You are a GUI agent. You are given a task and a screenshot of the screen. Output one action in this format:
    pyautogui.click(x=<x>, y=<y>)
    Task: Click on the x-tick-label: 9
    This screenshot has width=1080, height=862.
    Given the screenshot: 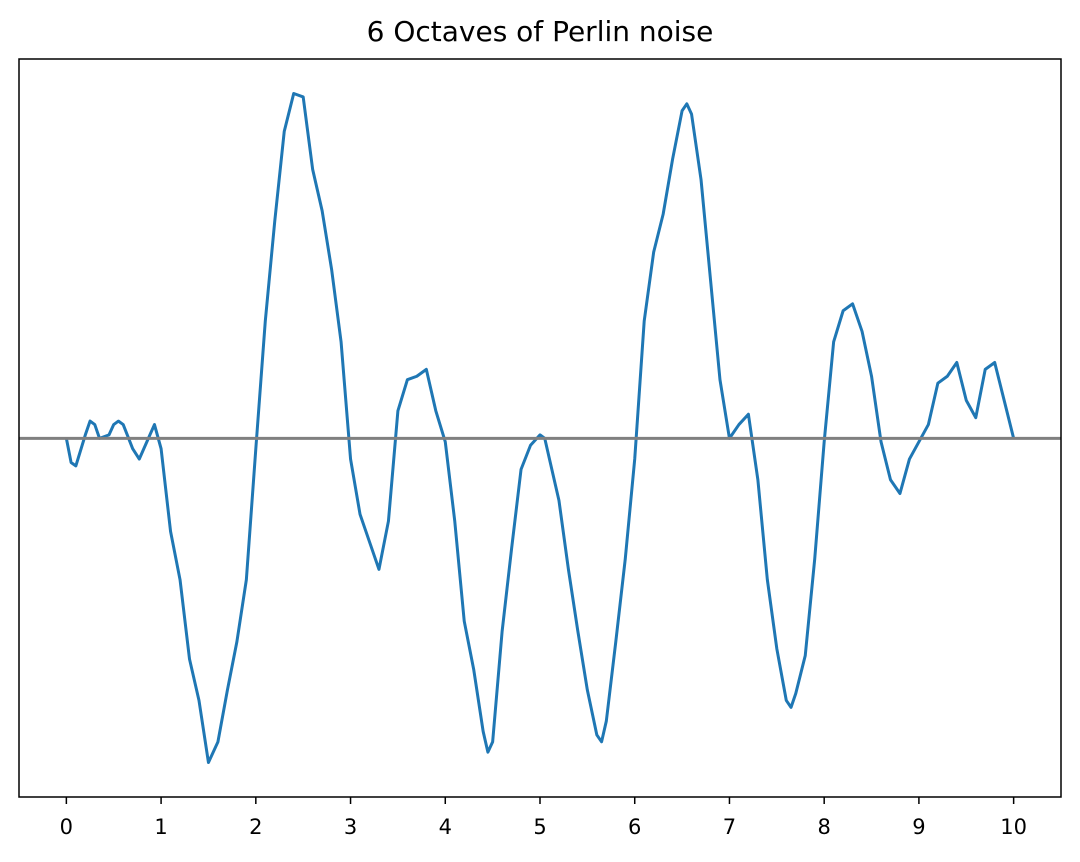 What is the action you would take?
    pyautogui.click(x=918, y=827)
    